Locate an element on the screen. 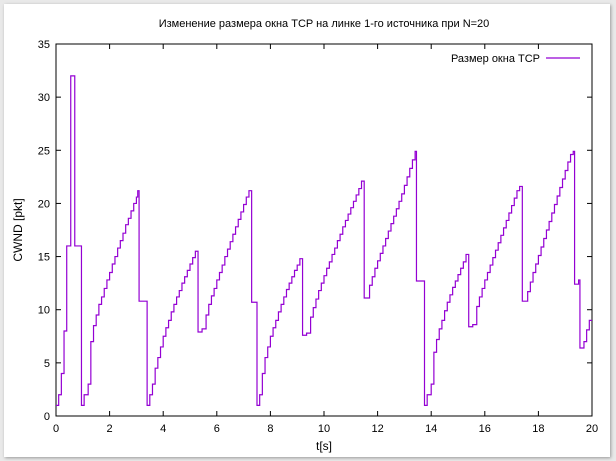  x-tick-label: 6 is located at coordinates (217, 429).